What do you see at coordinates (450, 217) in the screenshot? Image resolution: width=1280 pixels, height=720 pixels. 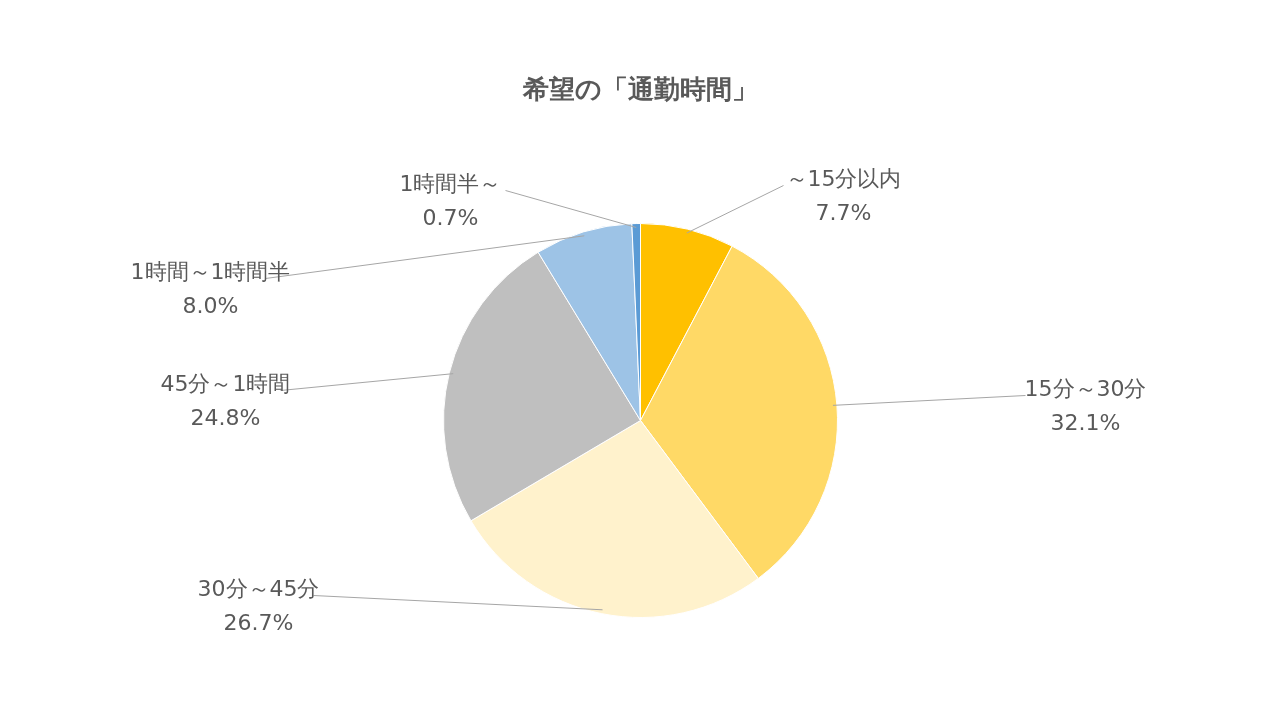 I see `data-label: 0.7%` at bounding box center [450, 217].